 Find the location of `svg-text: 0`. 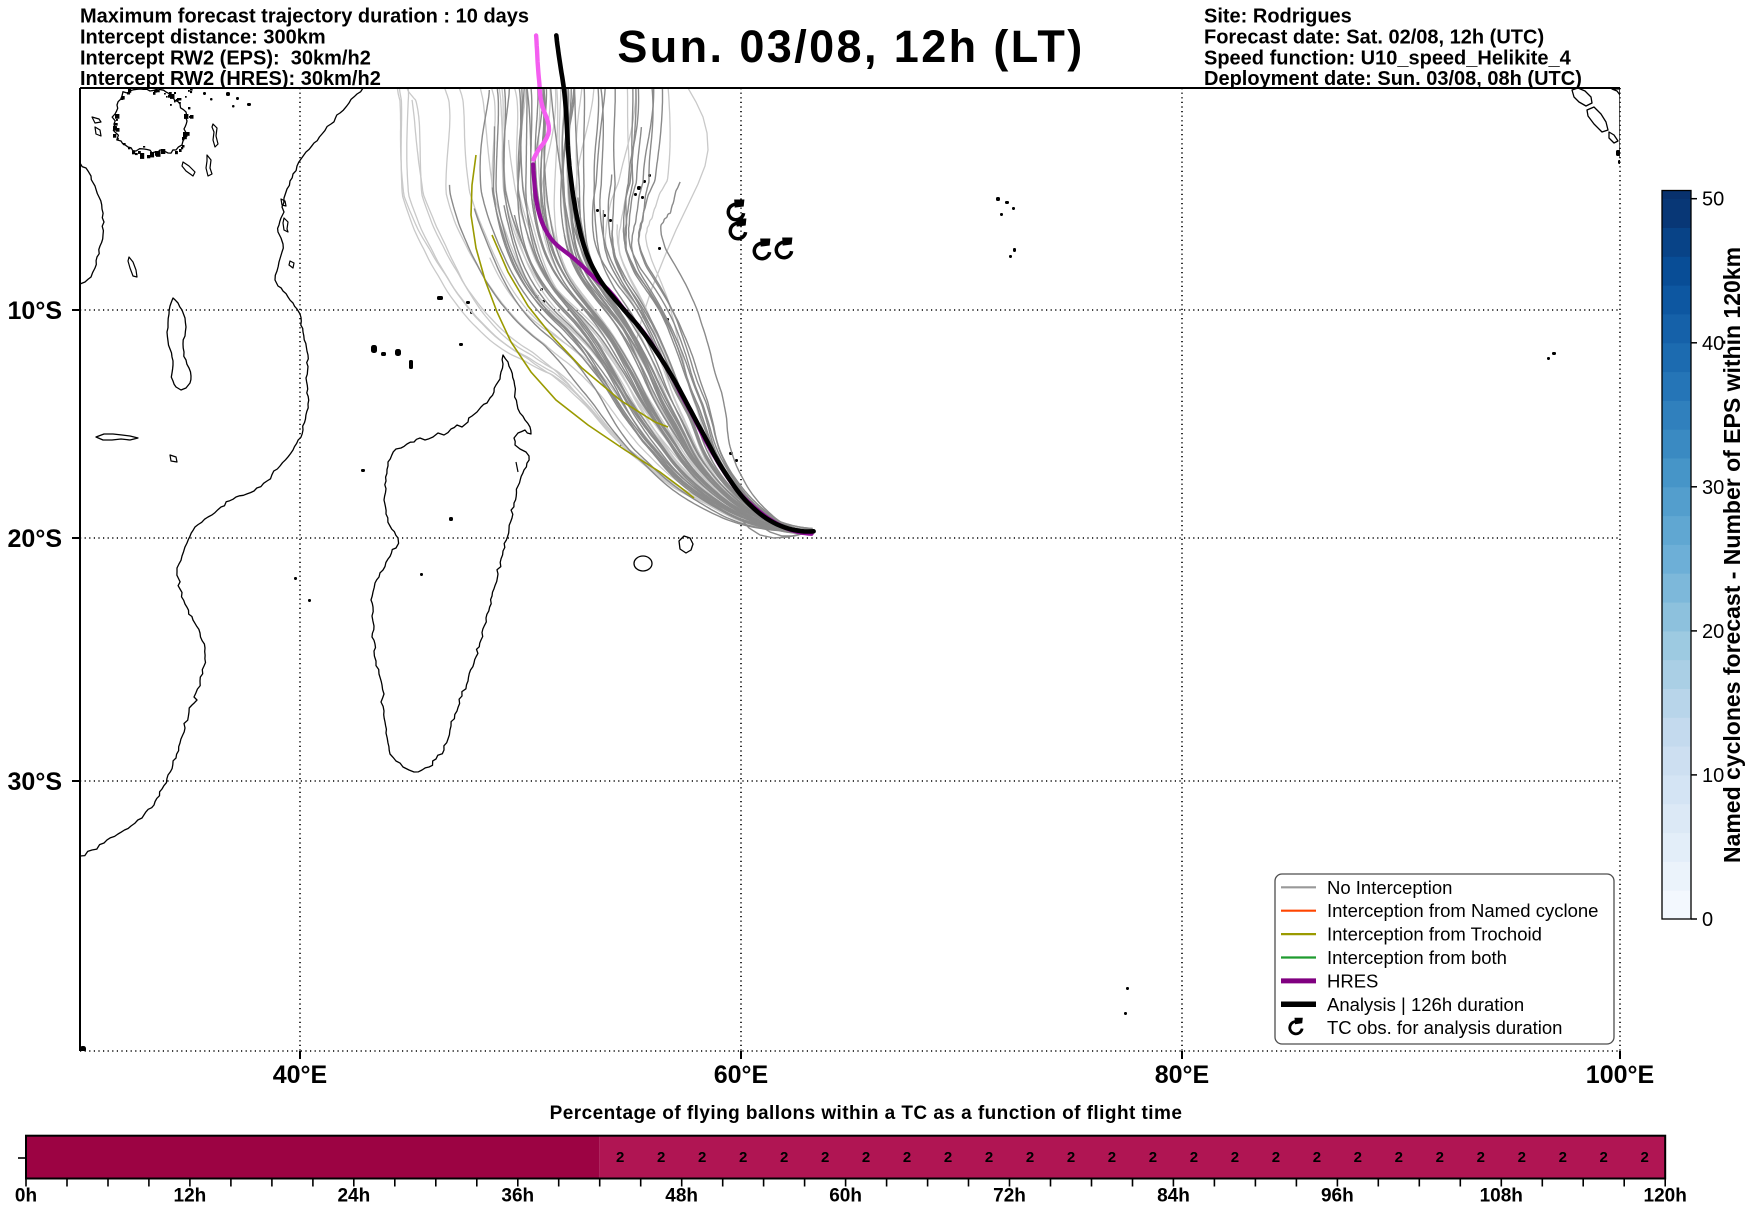

svg-text: 0 is located at coordinates (1707, 920).